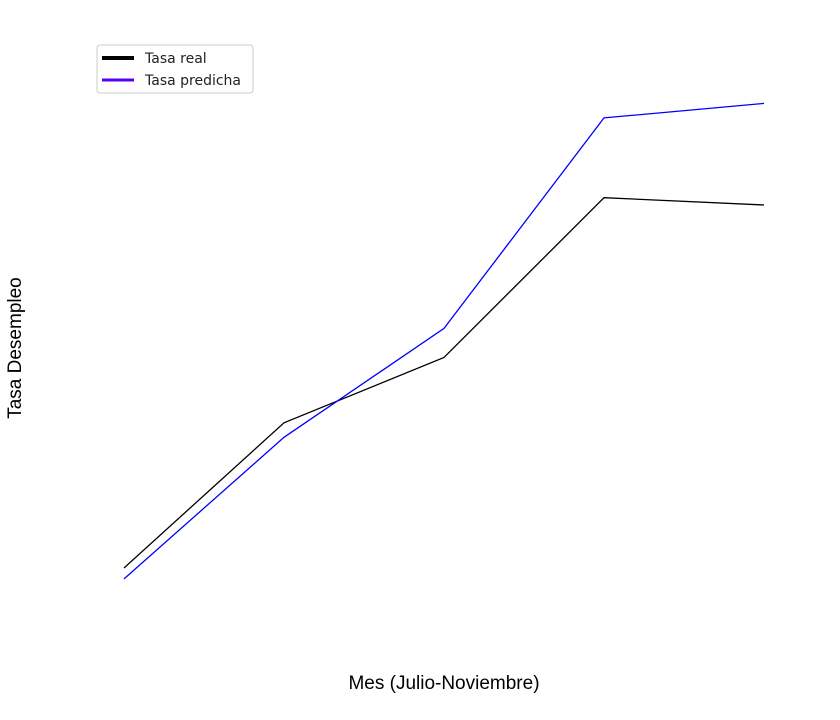 Image resolution: width=840 pixels, height=720 pixels. Describe the element at coordinates (443, 683) in the screenshot. I see `x-axis-label: Mes (Julio-Noviembre)` at that location.